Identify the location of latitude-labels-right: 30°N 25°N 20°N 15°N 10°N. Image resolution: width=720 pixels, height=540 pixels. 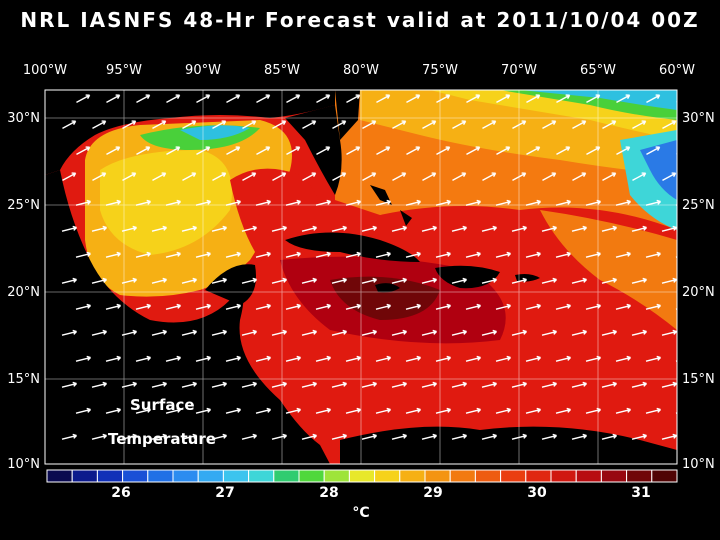
(698, 291).